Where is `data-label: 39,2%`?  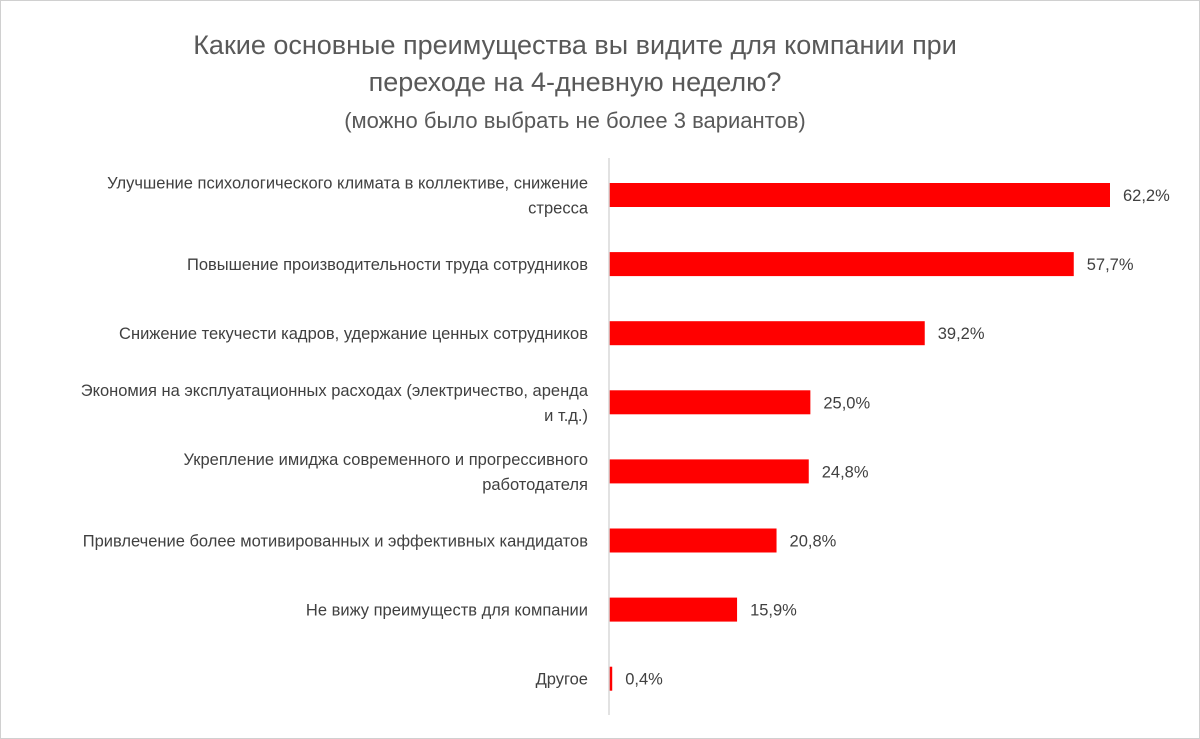
data-label: 39,2% is located at coordinates (961, 334).